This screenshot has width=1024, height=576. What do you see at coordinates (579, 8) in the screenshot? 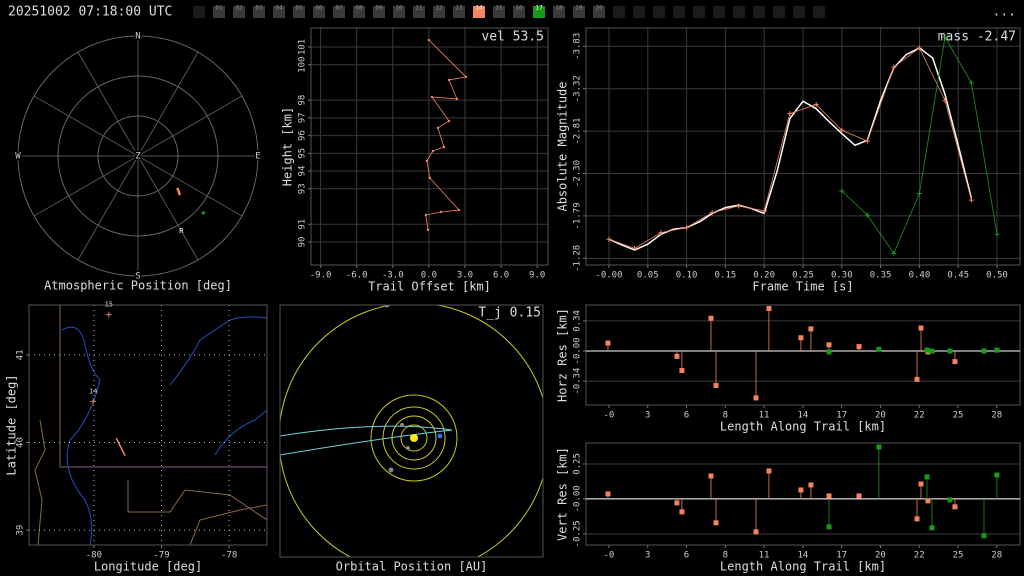
I see `station-label: 19` at bounding box center [579, 8].